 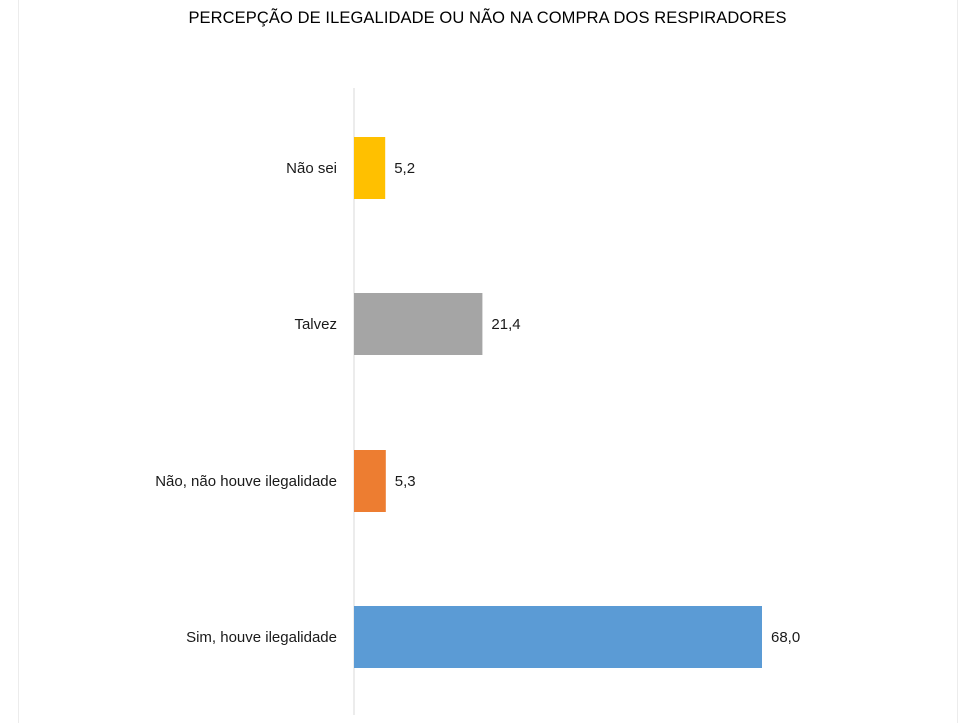 What do you see at coordinates (315, 324) in the screenshot?
I see `category-tick-label: Talvez` at bounding box center [315, 324].